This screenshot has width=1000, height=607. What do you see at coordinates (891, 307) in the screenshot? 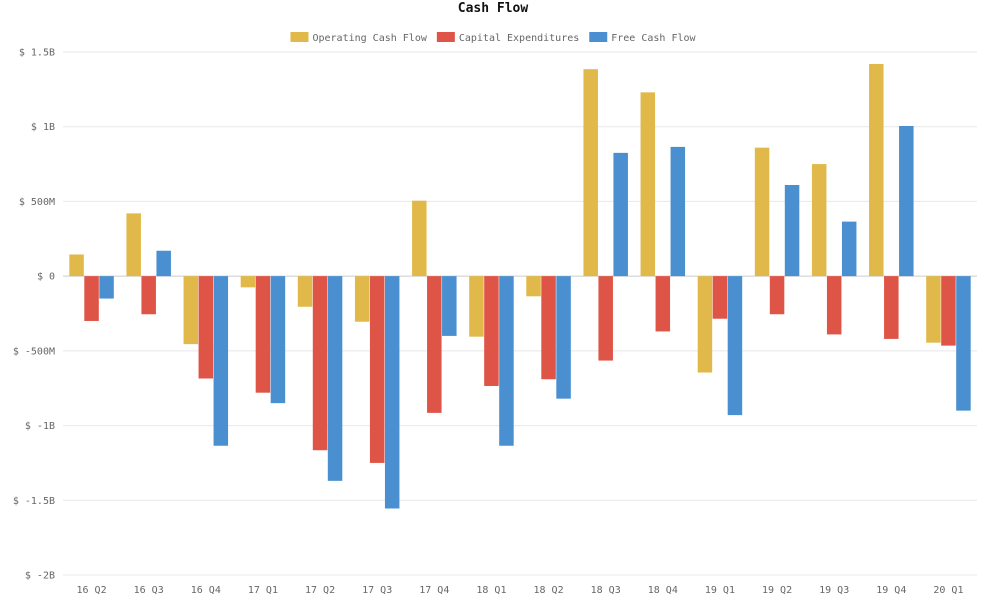
I see `bar-capital-expenditures-19-q4` at bounding box center [891, 307].